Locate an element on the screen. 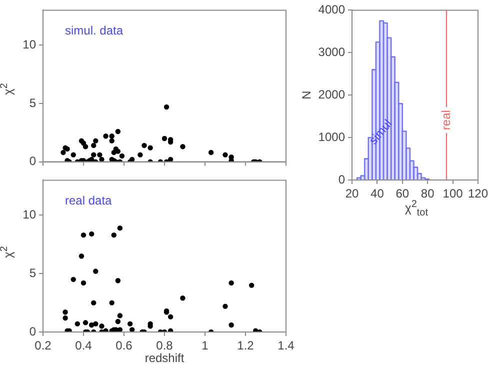 The width and height of the screenshot is (491, 366). y-tick-label: 1000 is located at coordinates (332, 137).